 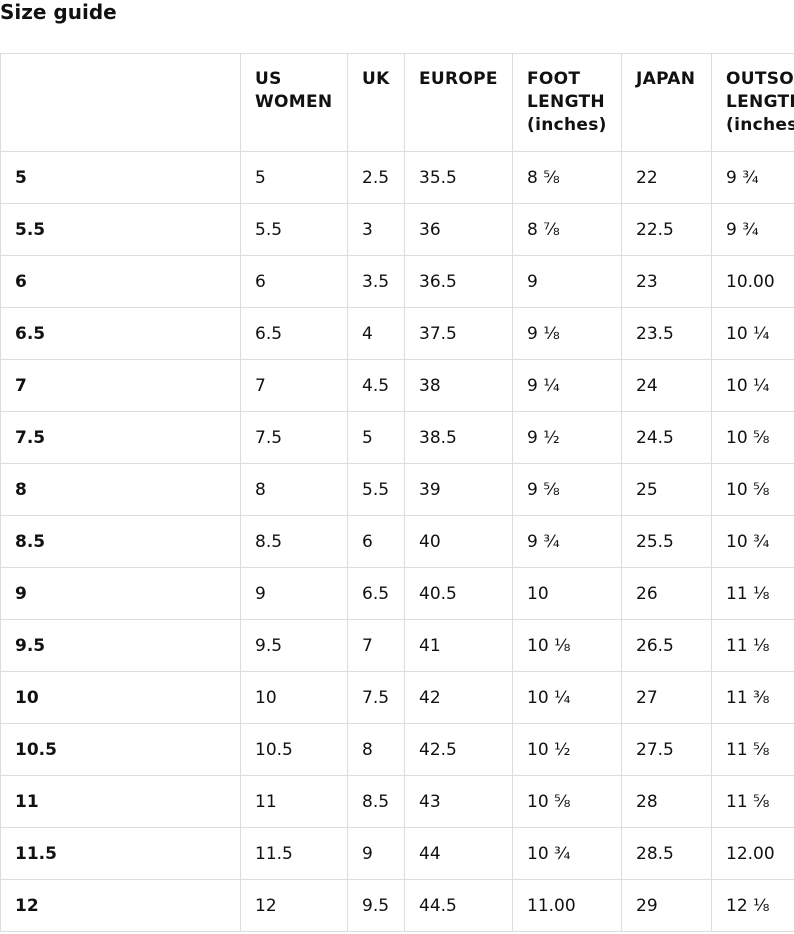 I want to click on corner-cell, so click(x=120, y=102).